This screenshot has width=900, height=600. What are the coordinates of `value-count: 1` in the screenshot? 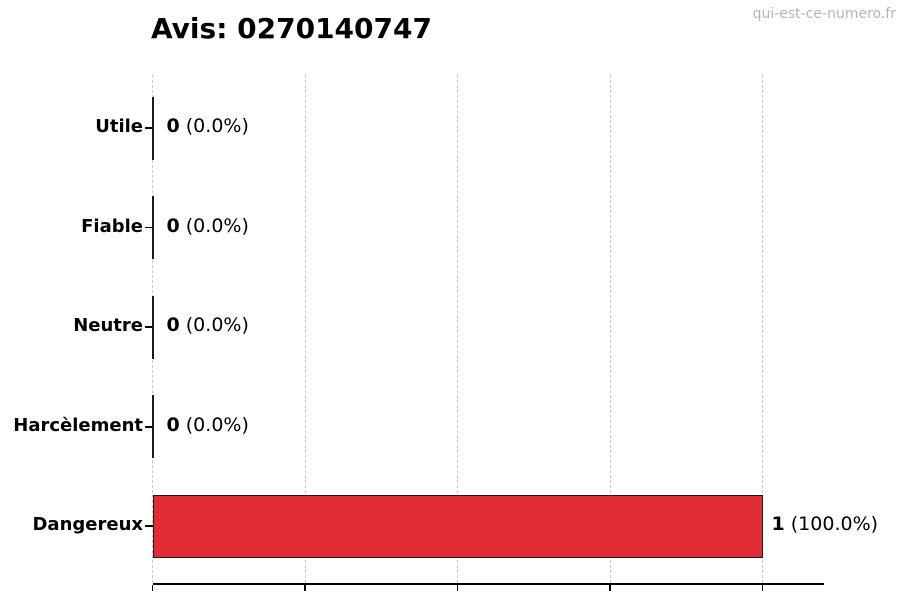 It's located at (778, 524).